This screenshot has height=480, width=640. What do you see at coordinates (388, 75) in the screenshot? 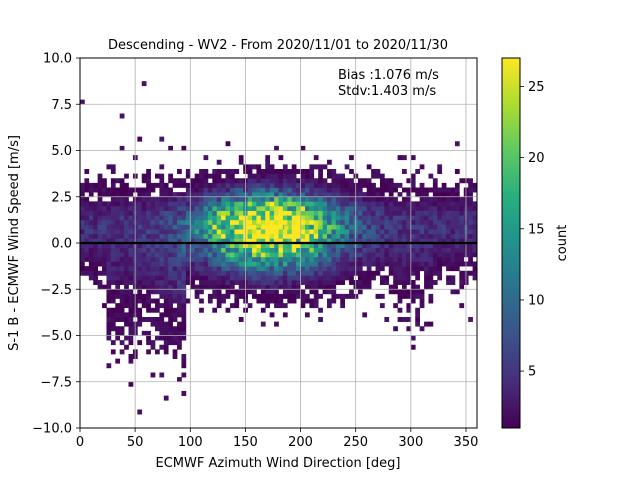
I see `bias-annotation: Bias :1.076 m/s` at bounding box center [388, 75].